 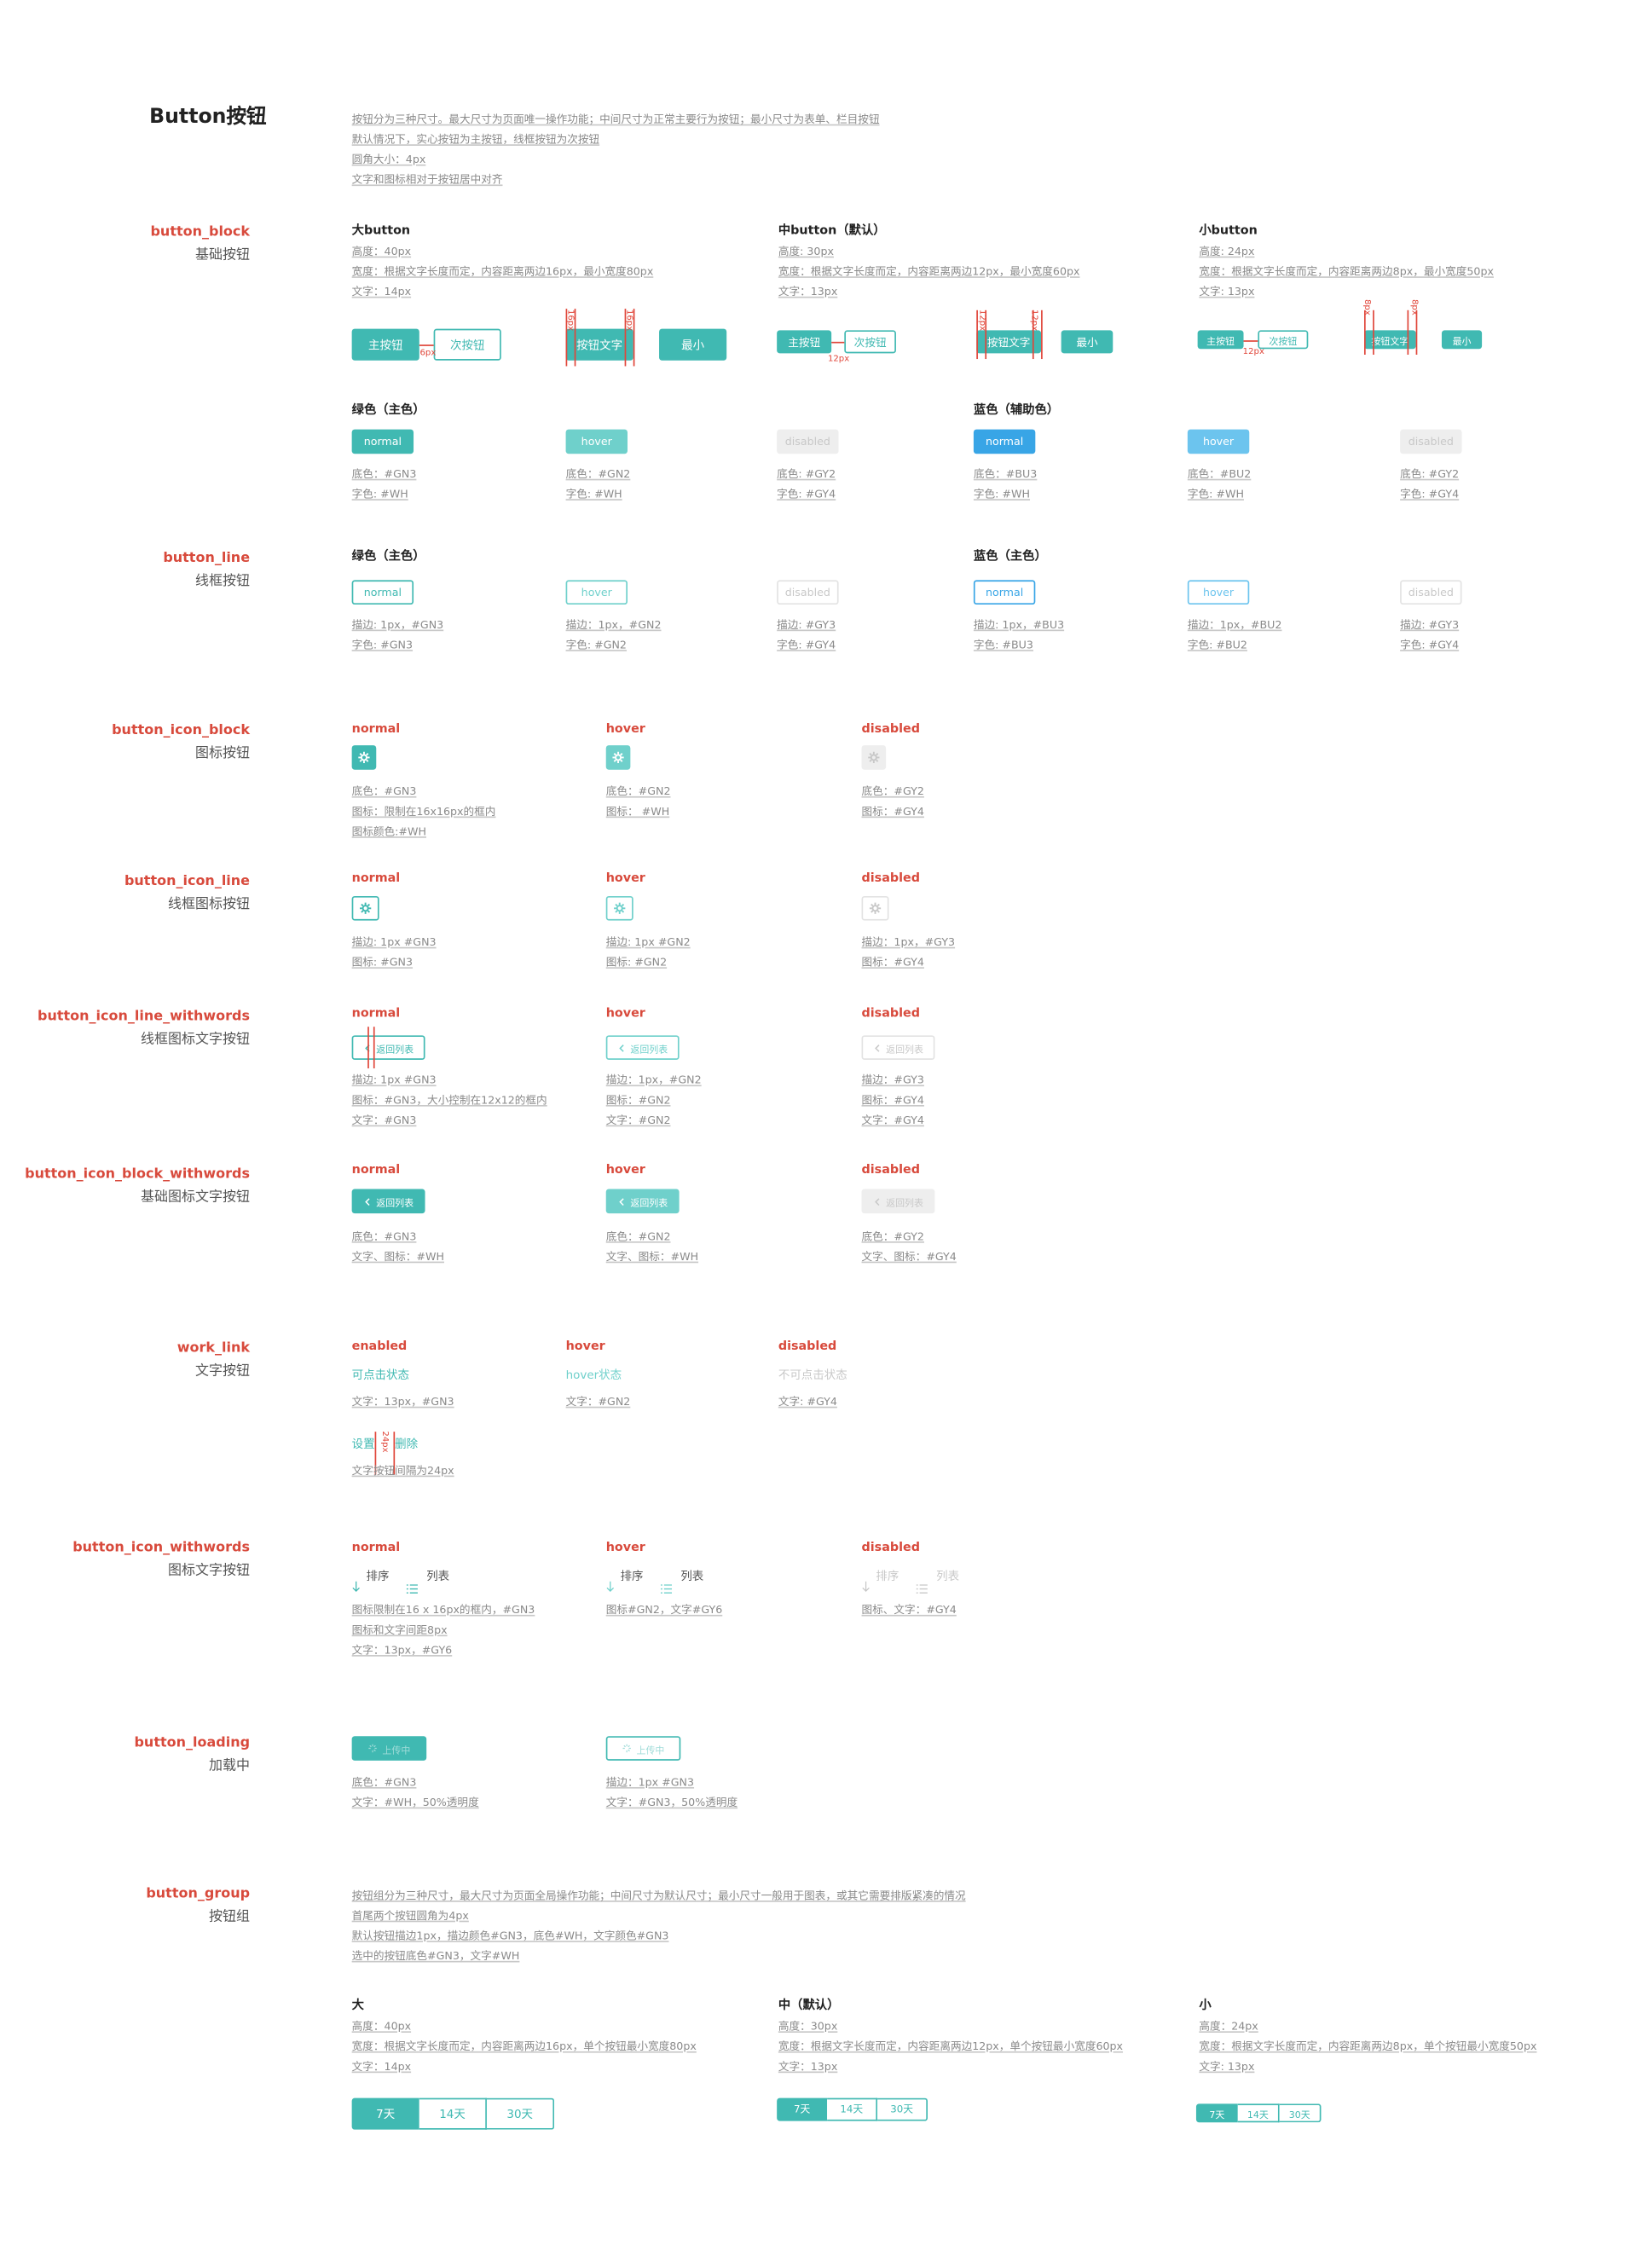 What do you see at coordinates (196, 1039) in the screenshot?
I see `section-label: 线框图标文字按钮` at bounding box center [196, 1039].